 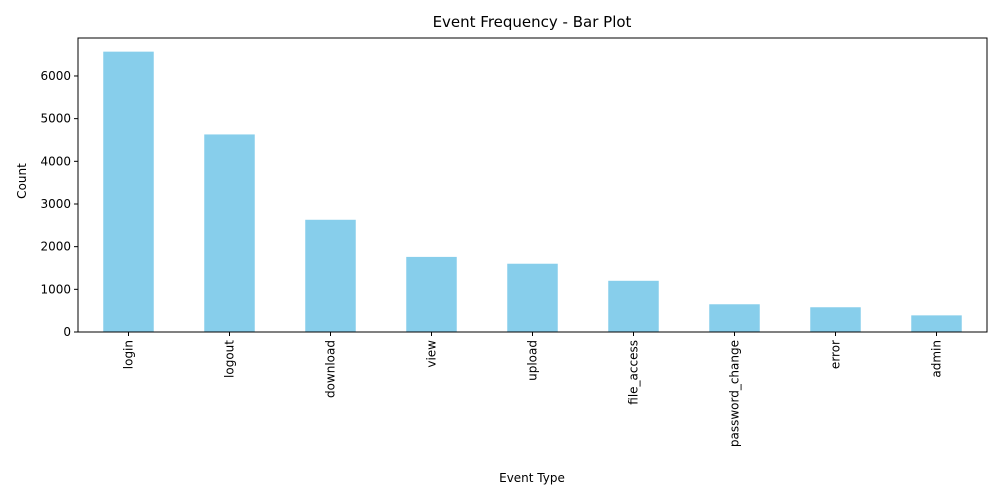 I want to click on bar-upload, so click(x=532, y=297).